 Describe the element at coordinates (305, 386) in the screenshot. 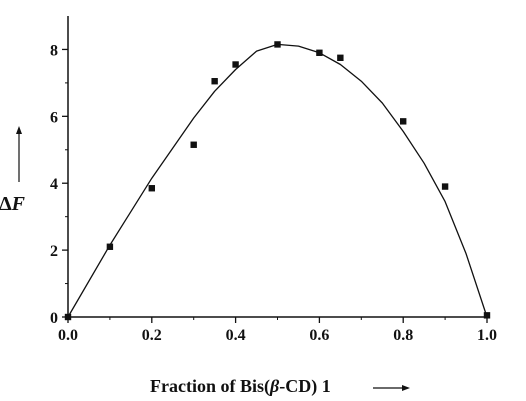

I see `x-axis-title-suffix: -CD) 1` at that location.